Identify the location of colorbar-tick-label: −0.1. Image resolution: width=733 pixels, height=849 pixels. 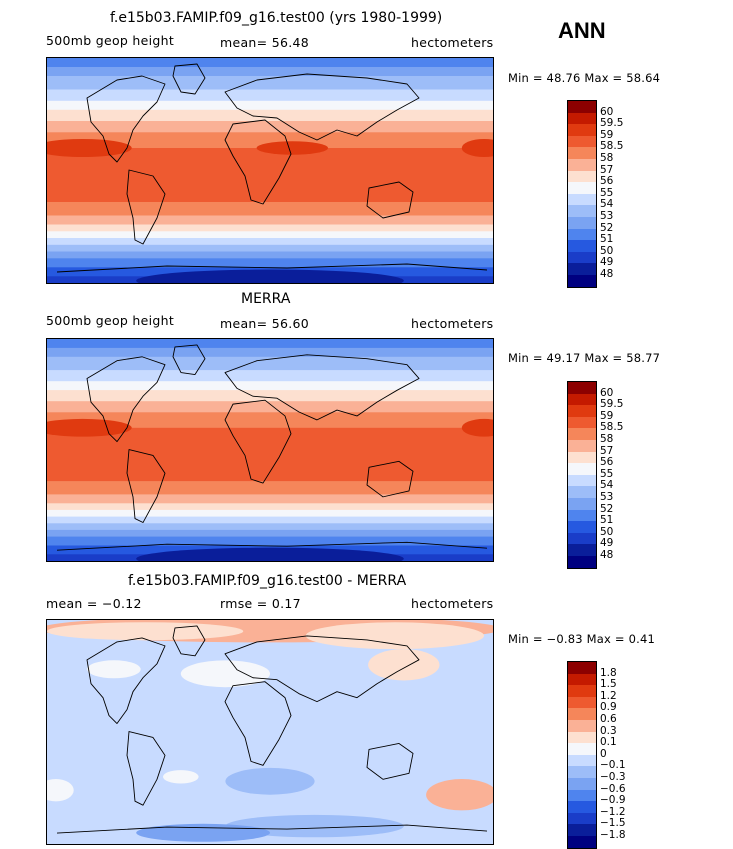
(613, 765).